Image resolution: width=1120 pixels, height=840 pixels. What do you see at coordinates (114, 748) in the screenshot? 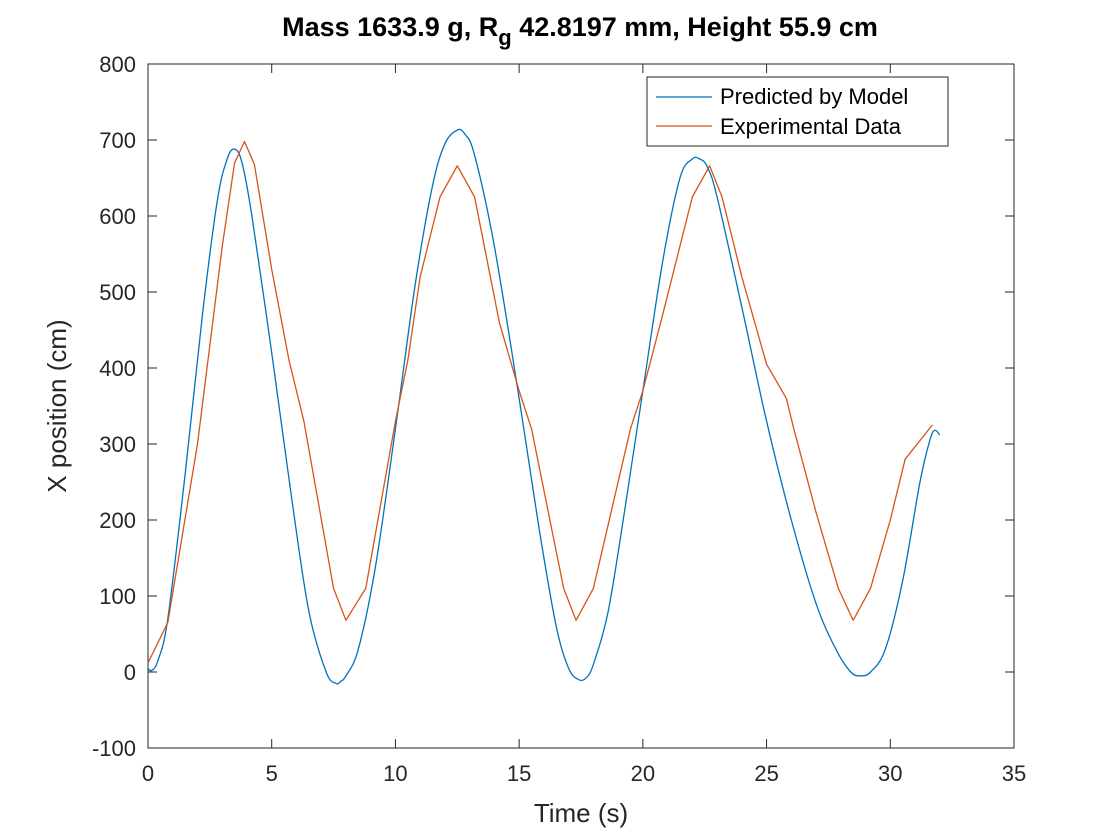
I see `y-tick-label: -100` at bounding box center [114, 748].